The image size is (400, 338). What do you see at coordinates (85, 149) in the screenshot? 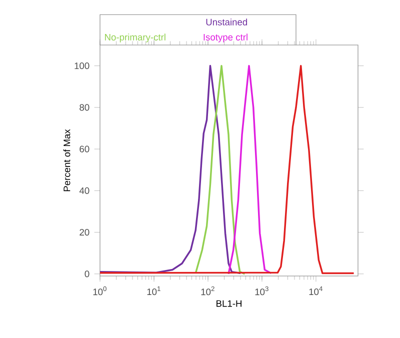
I see `y-tick-label: 60` at bounding box center [85, 149].